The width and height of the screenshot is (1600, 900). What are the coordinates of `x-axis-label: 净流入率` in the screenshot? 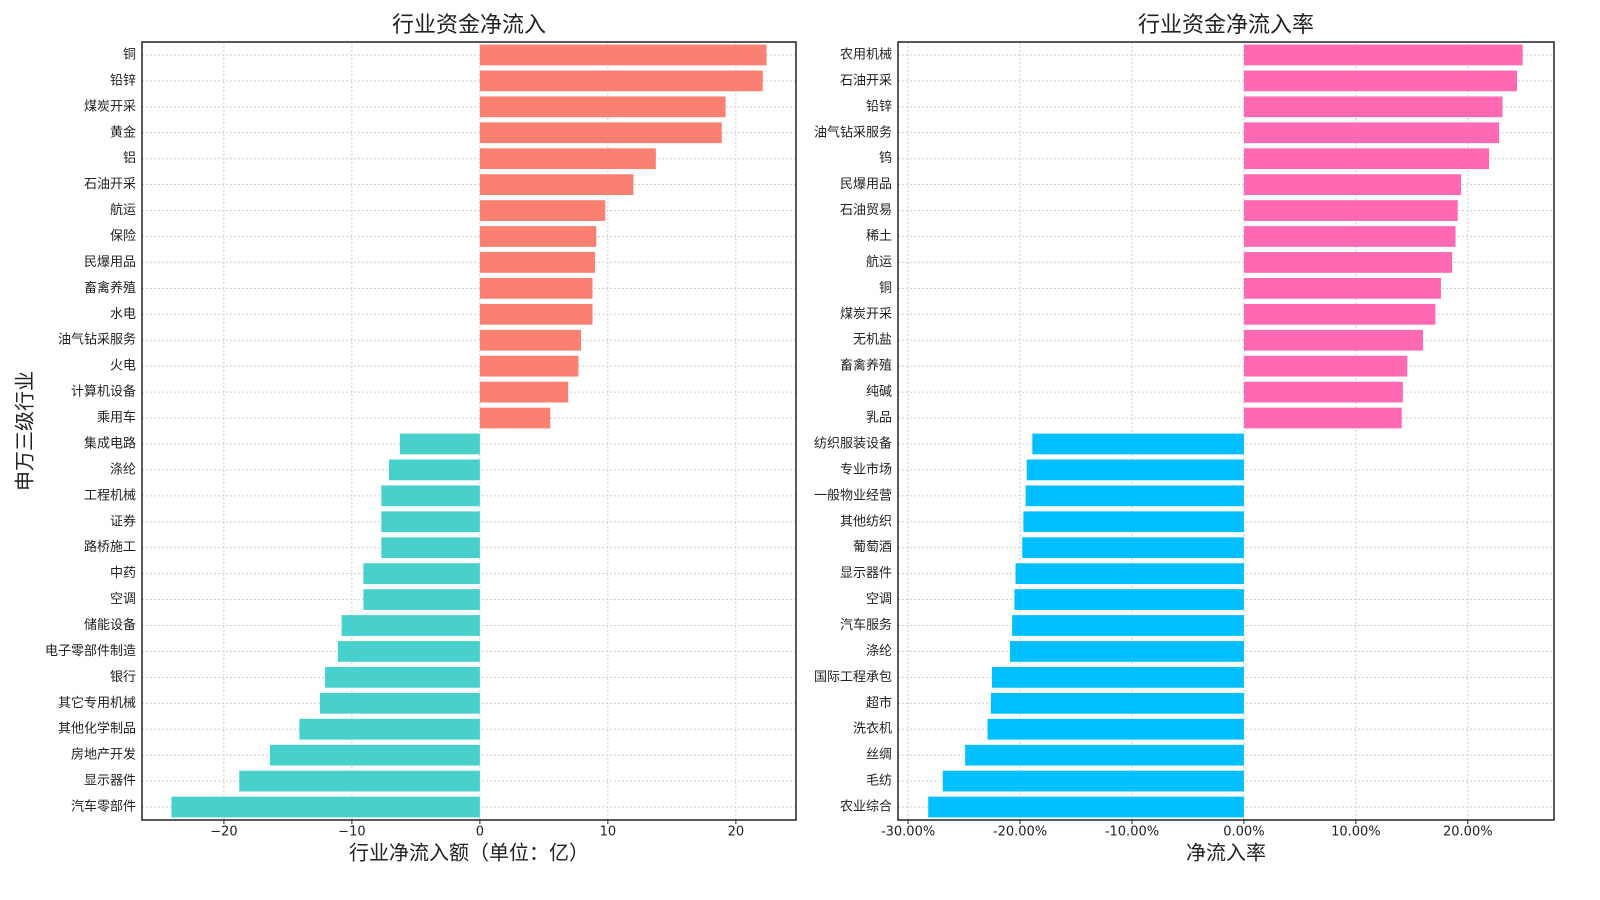 It's located at (1226, 853).